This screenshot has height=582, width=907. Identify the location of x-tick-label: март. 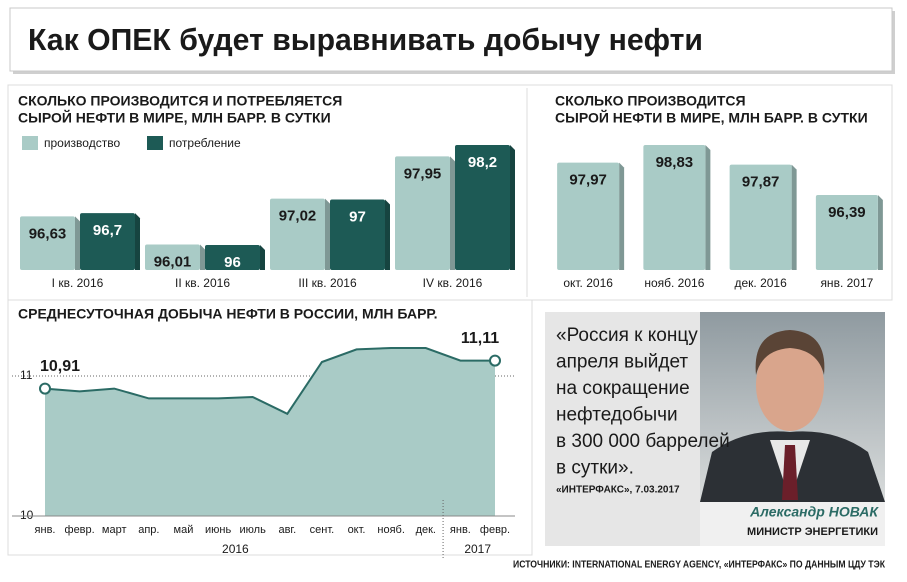
(114, 530).